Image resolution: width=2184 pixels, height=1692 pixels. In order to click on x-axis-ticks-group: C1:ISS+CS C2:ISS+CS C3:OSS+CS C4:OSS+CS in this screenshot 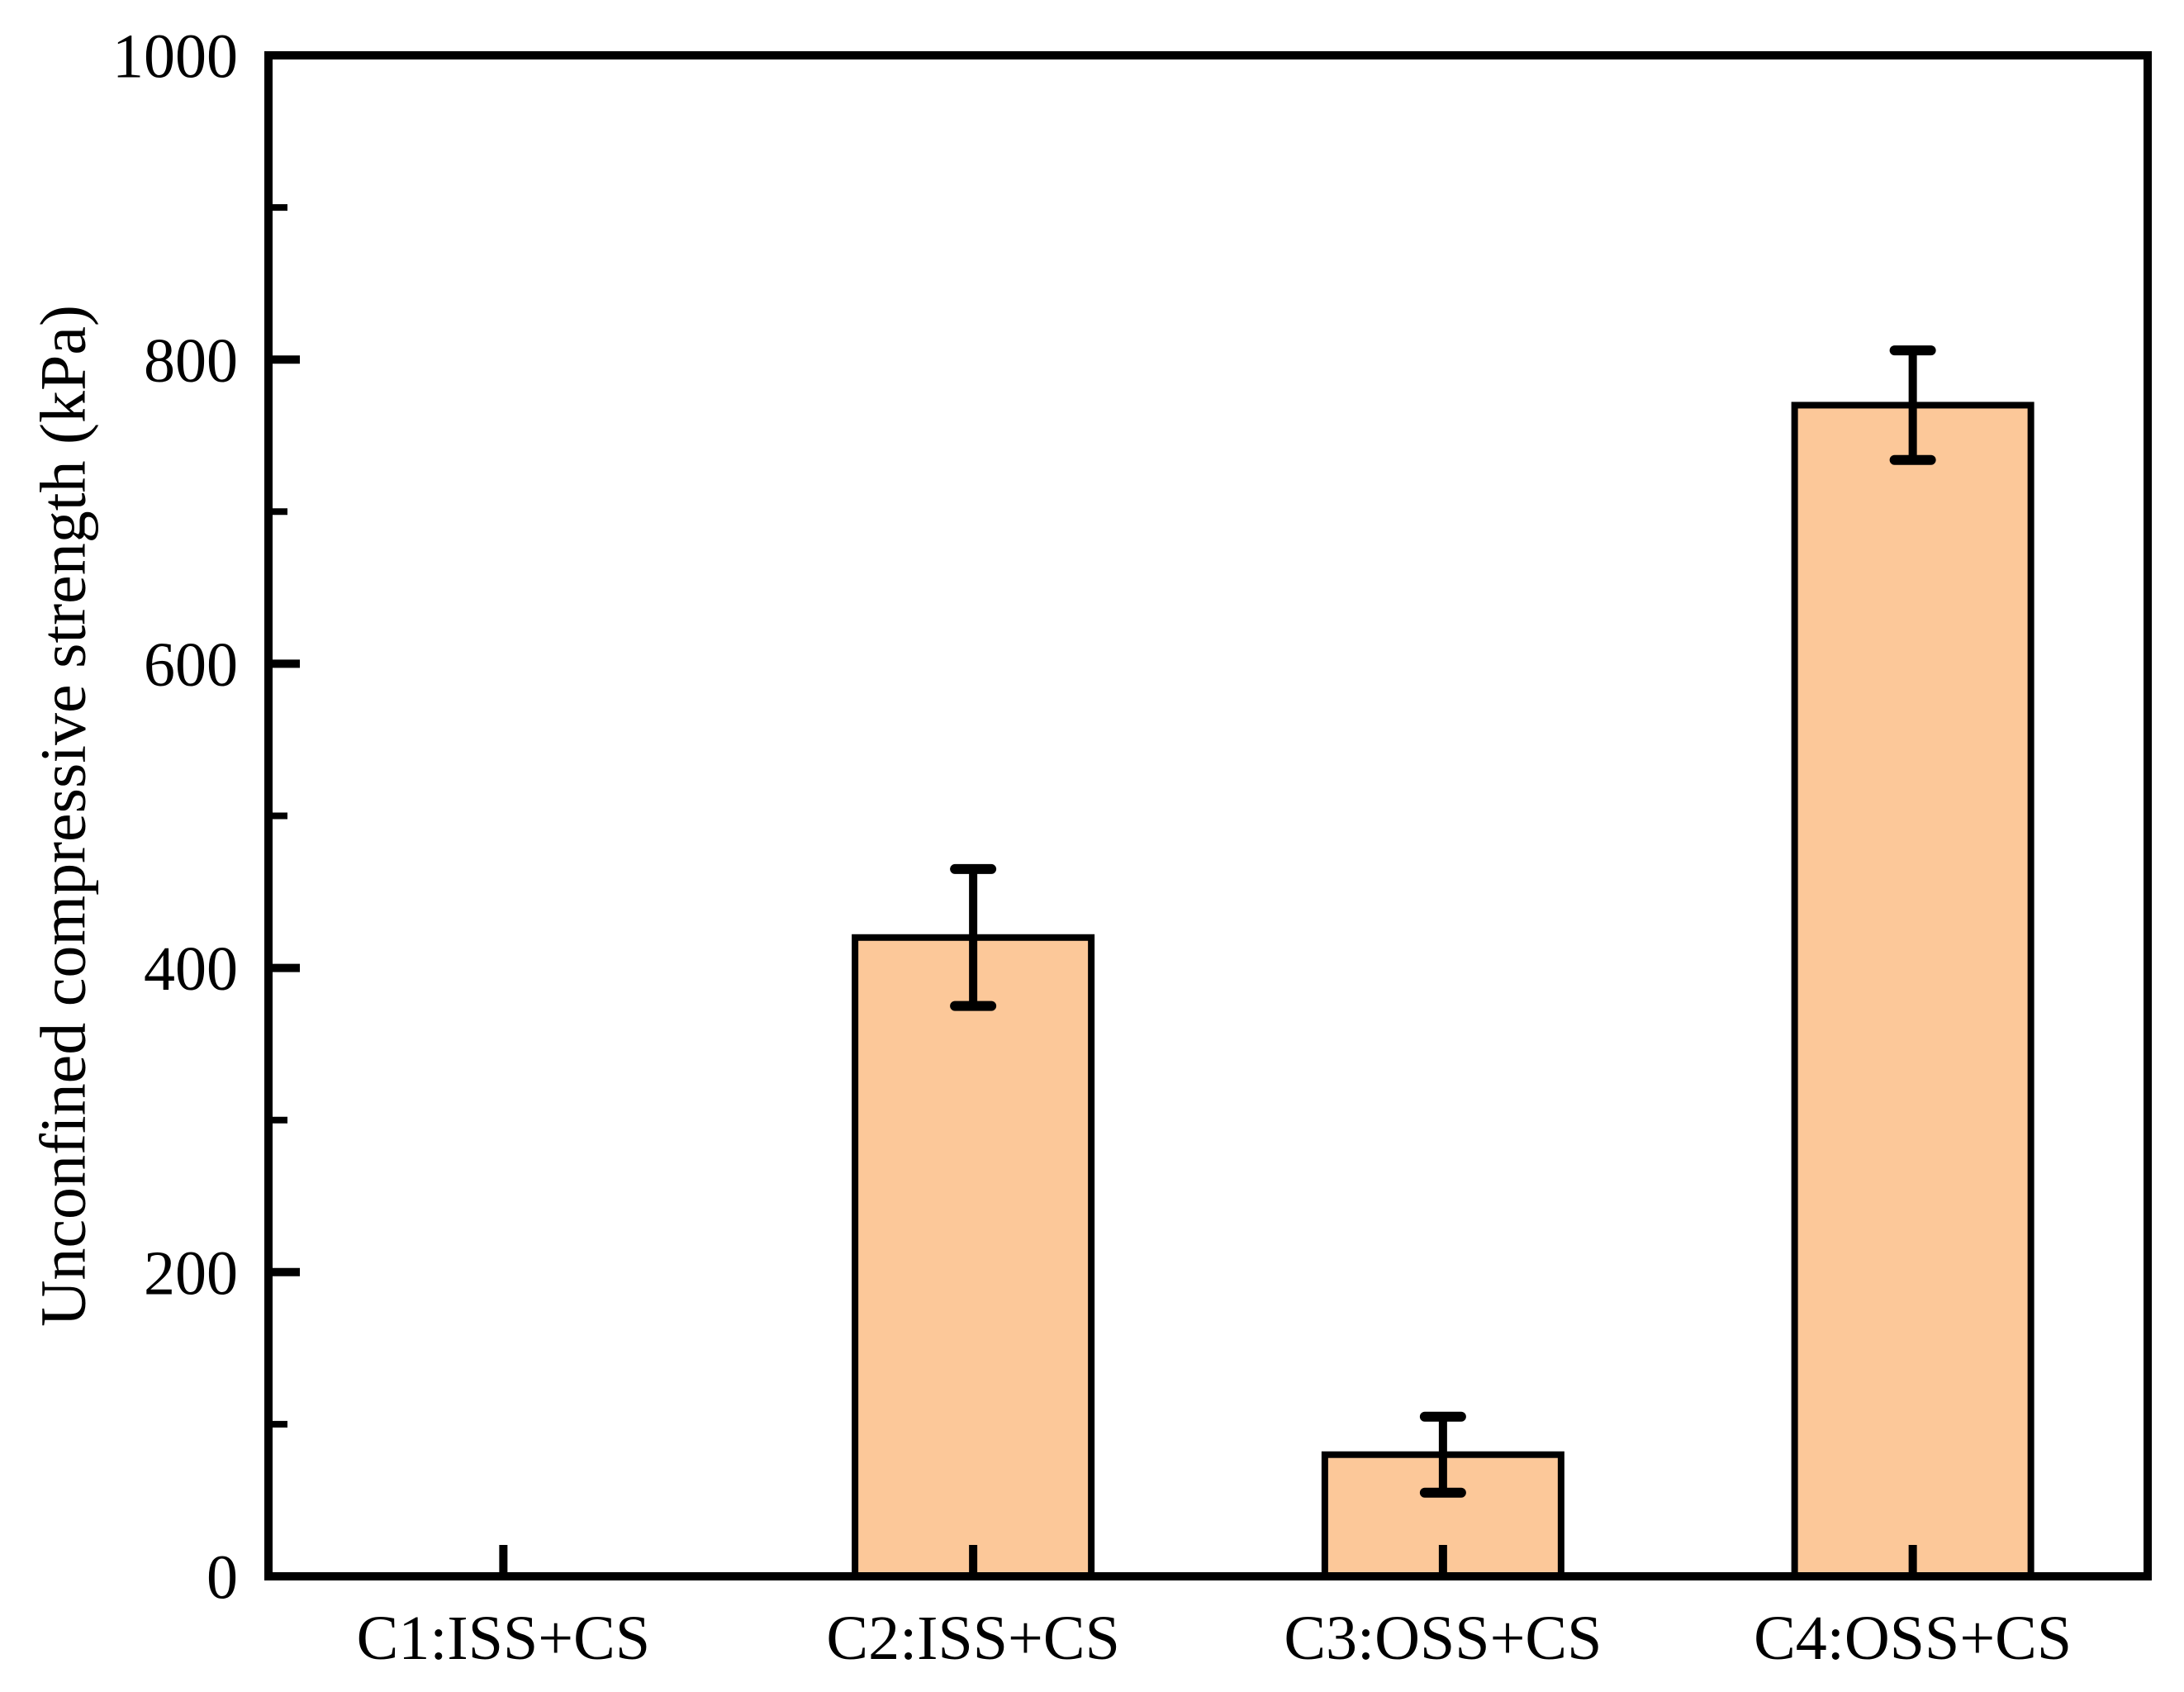, I will do `click(1214, 1609)`.